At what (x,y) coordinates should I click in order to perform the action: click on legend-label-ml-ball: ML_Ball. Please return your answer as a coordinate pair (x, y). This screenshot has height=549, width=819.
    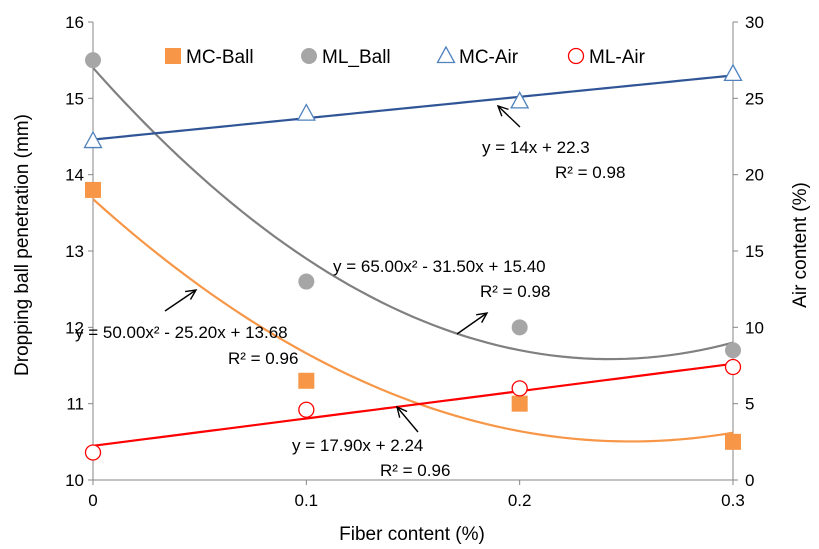
    Looking at the image, I should click on (356, 57).